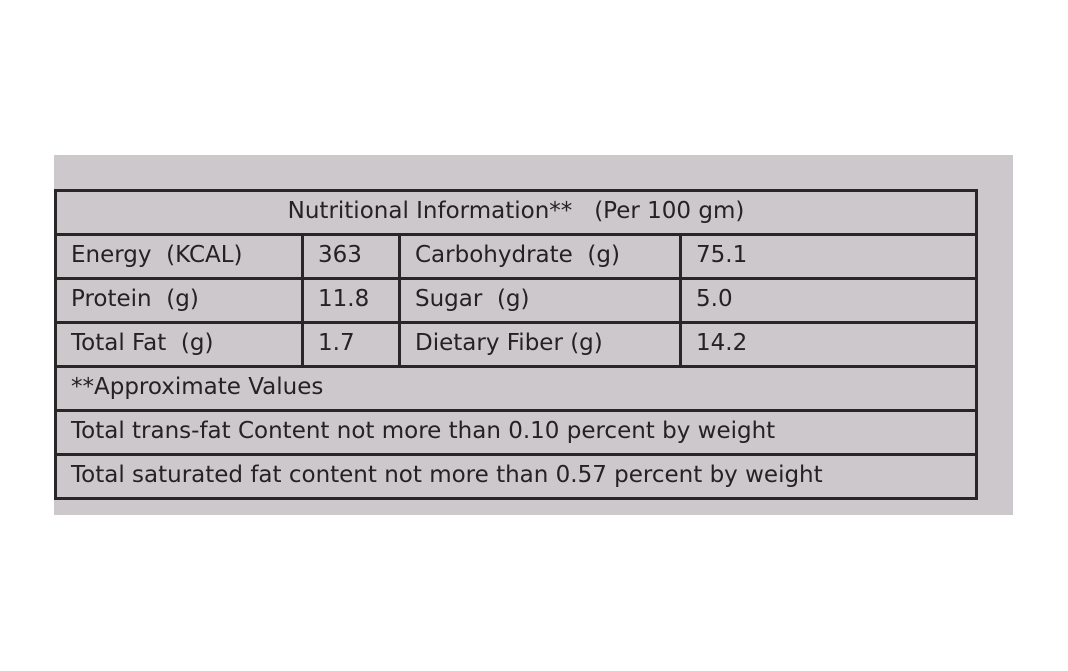  I want to click on table-title: Nutritional Information** (Per 100 gm), so click(516, 212).